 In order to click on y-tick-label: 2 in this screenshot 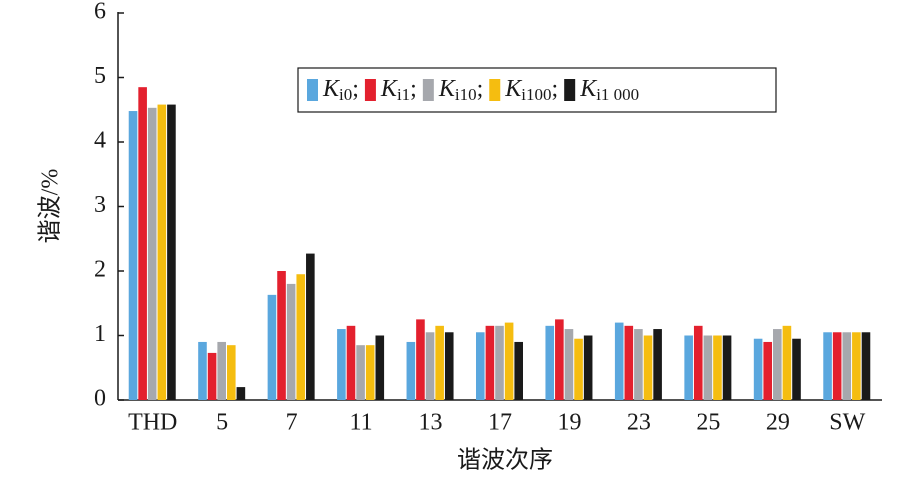, I will do `click(100, 270)`.